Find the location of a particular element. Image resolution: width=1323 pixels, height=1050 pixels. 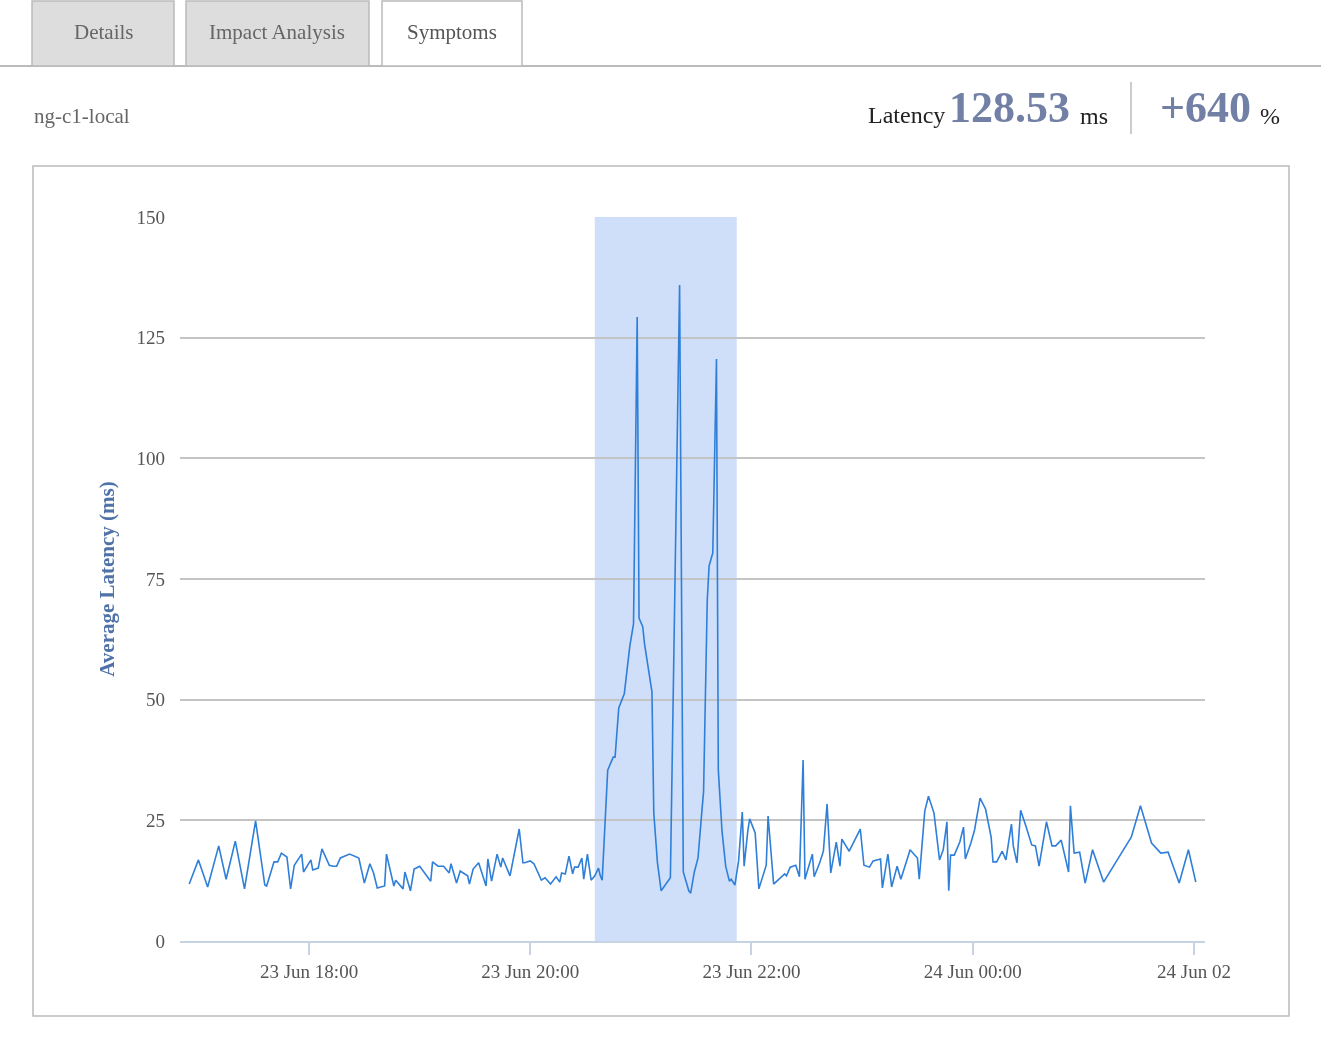

text: Impact Analysis is located at coordinates (277, 32).